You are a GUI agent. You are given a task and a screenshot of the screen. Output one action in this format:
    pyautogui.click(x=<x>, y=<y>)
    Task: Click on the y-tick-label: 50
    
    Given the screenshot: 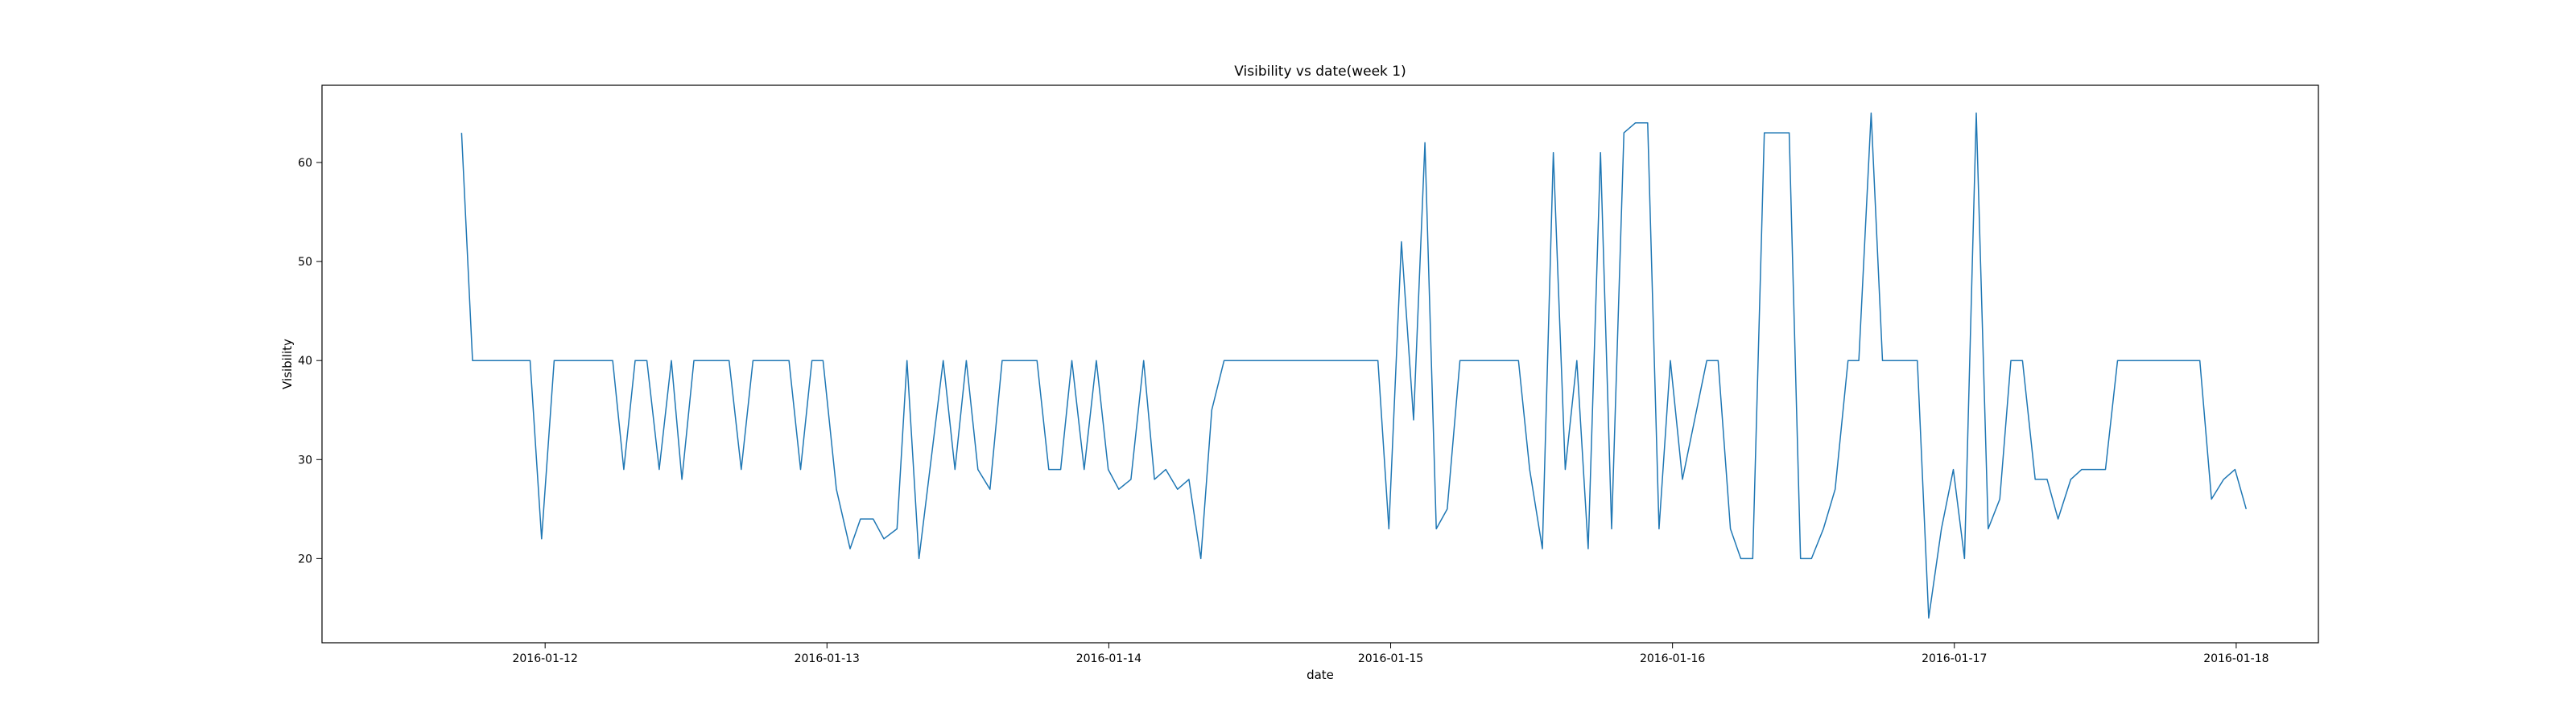 What is the action you would take?
    pyautogui.click(x=305, y=262)
    